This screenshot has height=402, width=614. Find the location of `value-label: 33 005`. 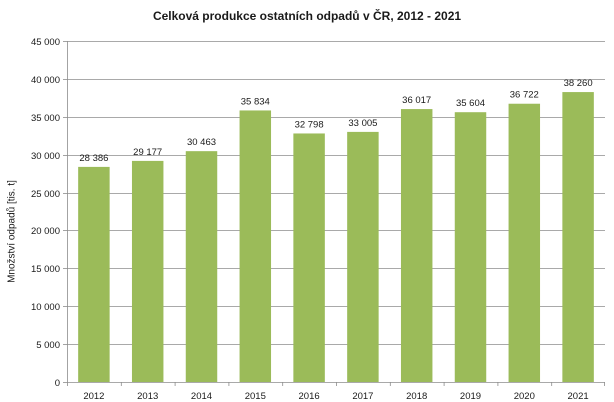

value-label: 33 005 is located at coordinates (362, 123).